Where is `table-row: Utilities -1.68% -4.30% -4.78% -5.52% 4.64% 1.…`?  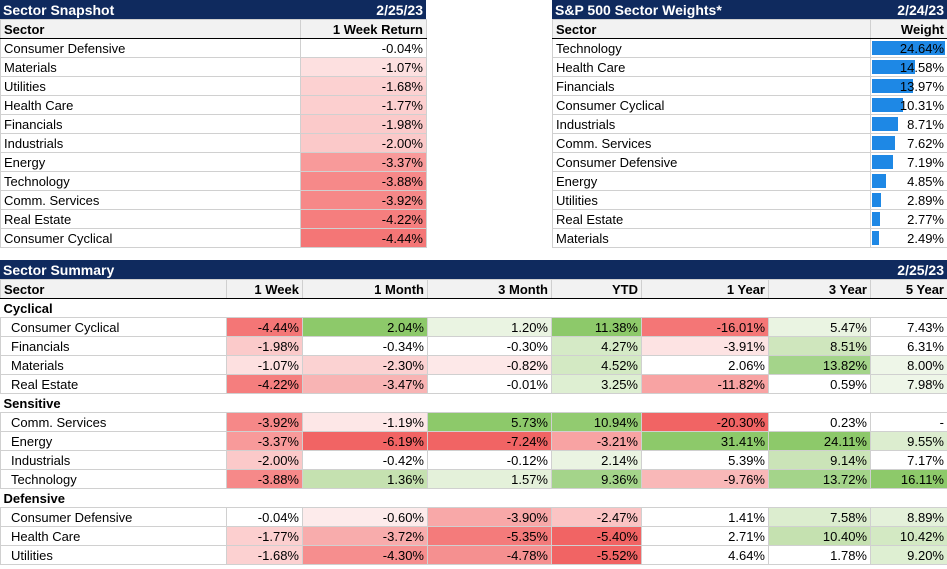
table-row: Utilities -1.68% -4.30% -4.78% -5.52% 4.64% 1.… is located at coordinates (473, 555).